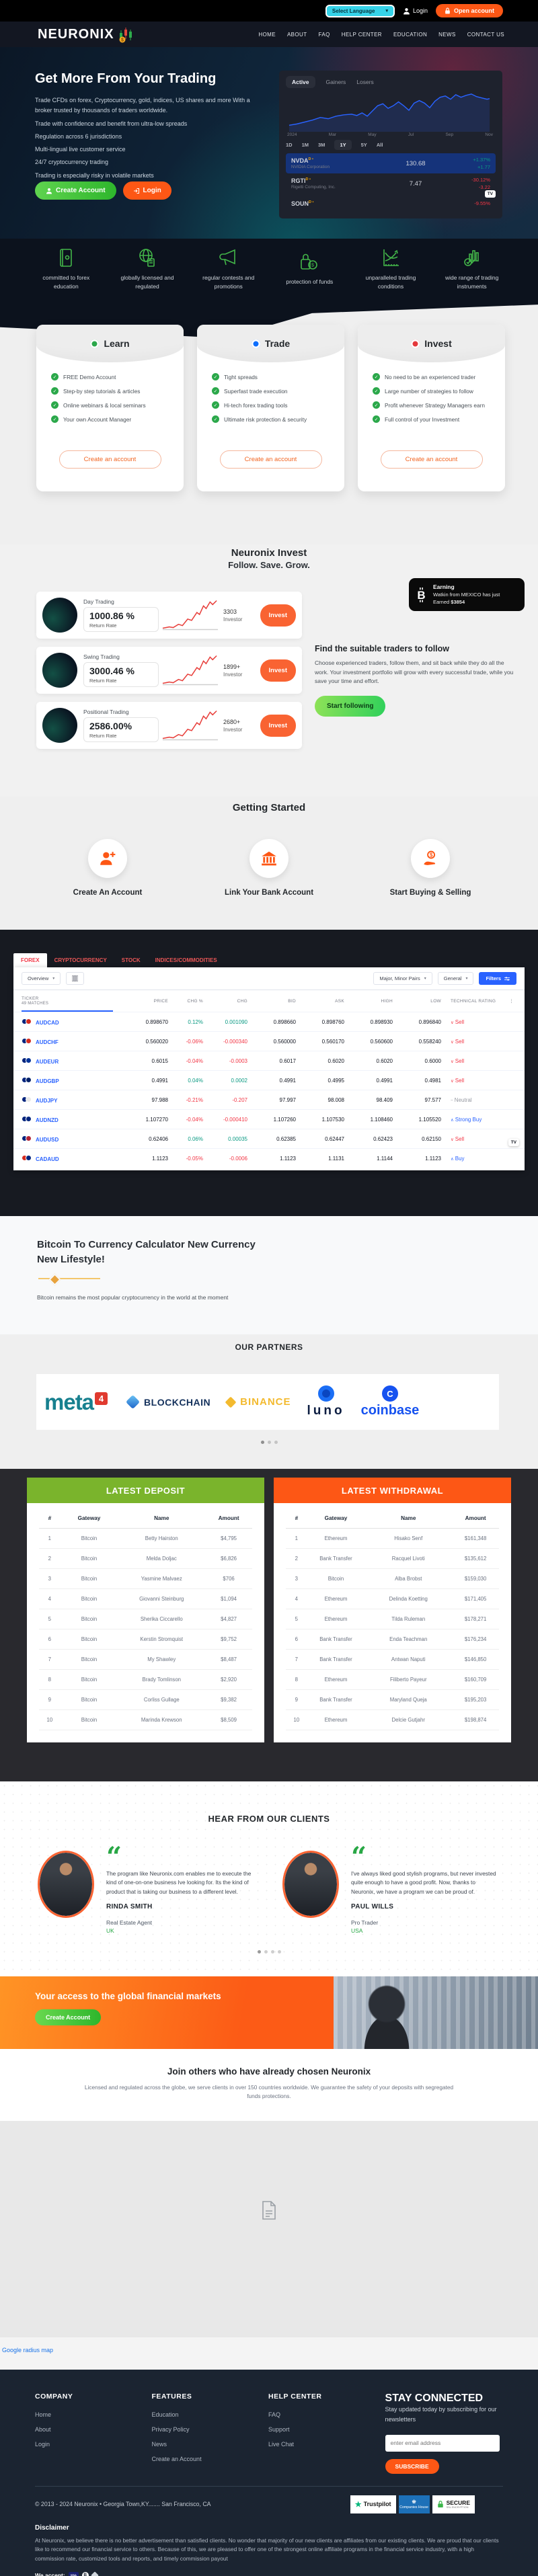 The height and width of the screenshot is (2576, 538). I want to click on open-account-button: Open account, so click(469, 10).